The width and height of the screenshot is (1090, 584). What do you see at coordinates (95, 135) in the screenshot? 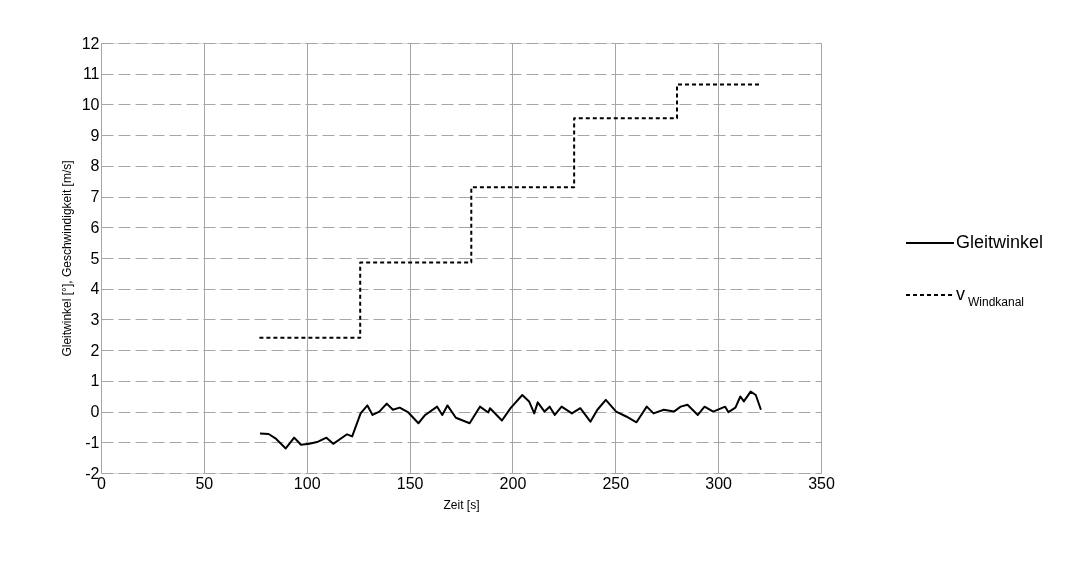
I see `y-tick-label: 9` at bounding box center [95, 135].